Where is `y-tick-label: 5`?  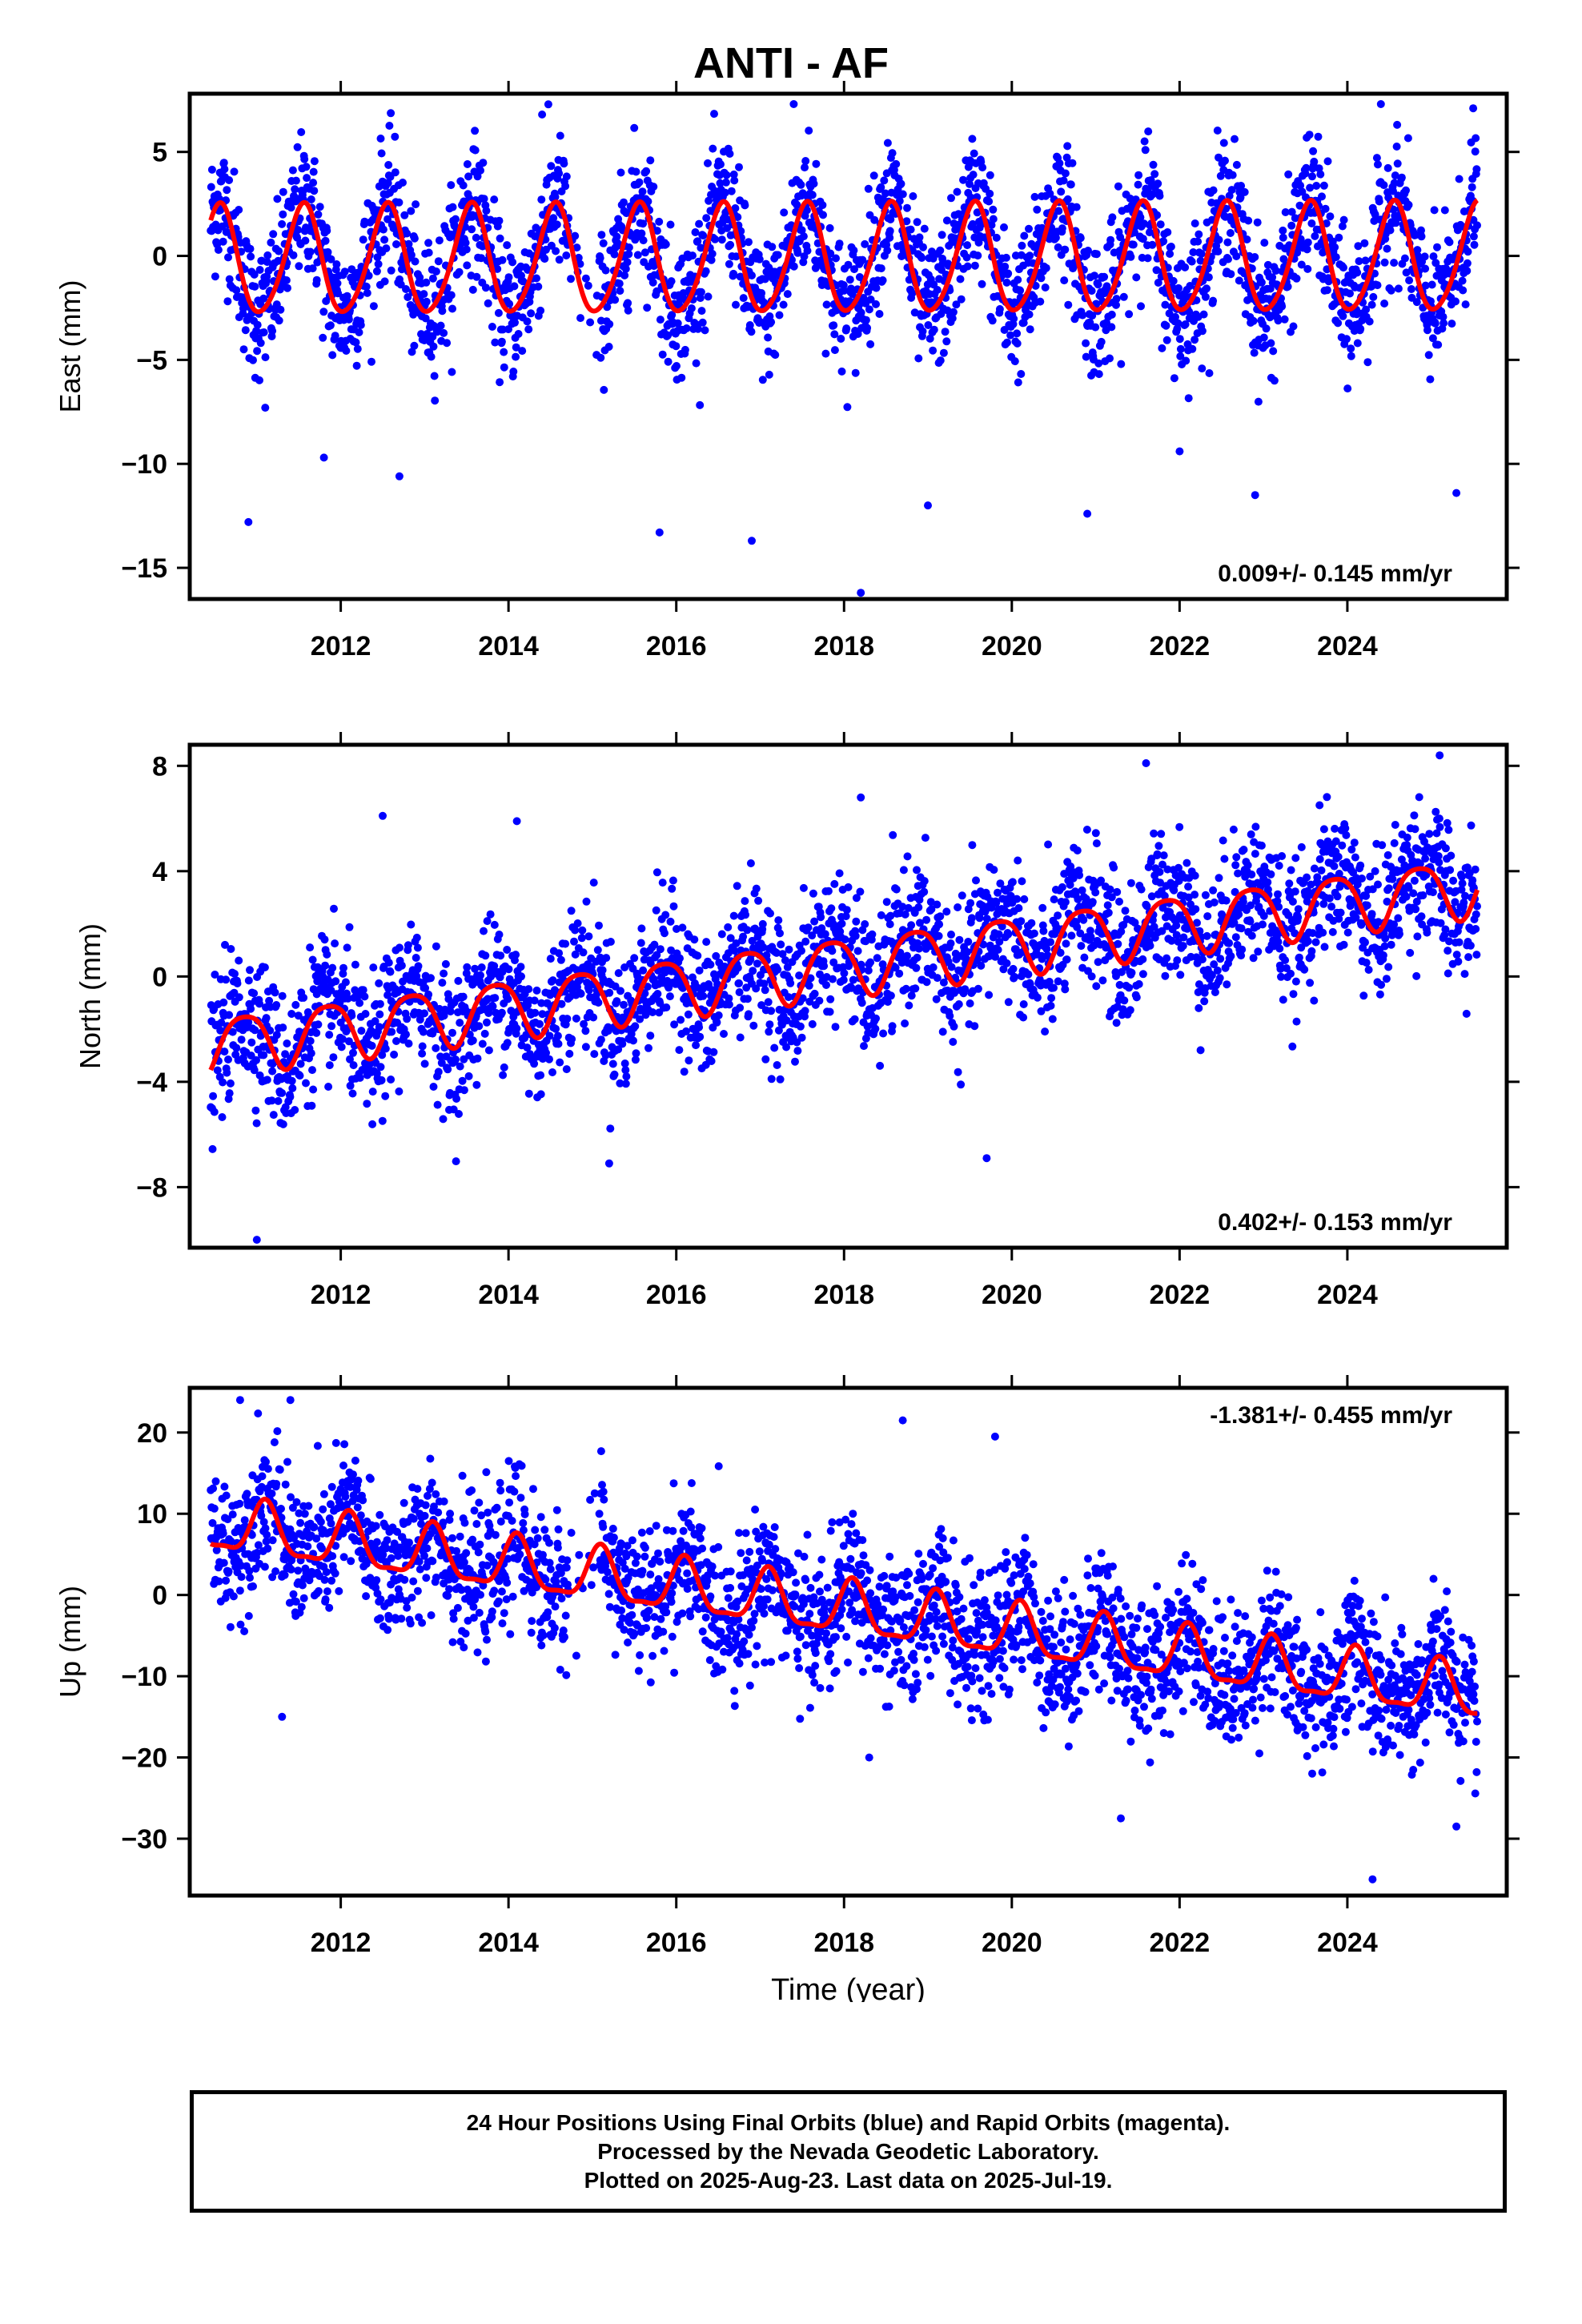 y-tick-label: 5 is located at coordinates (159, 153).